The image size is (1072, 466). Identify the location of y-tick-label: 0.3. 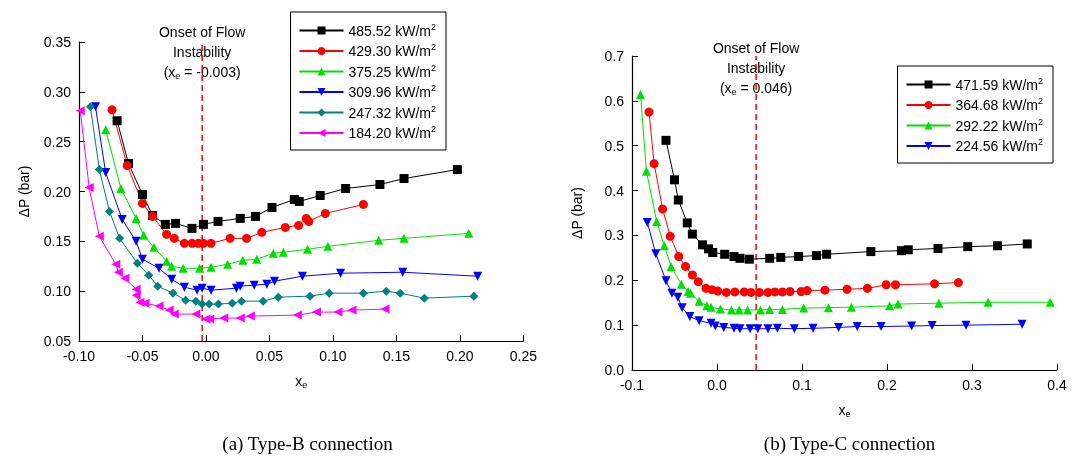
(614, 235).